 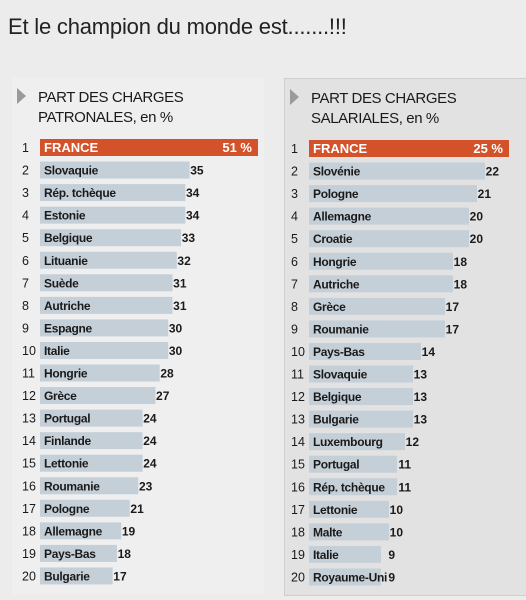 I want to click on country-label: FRANCE, so click(x=71, y=147).